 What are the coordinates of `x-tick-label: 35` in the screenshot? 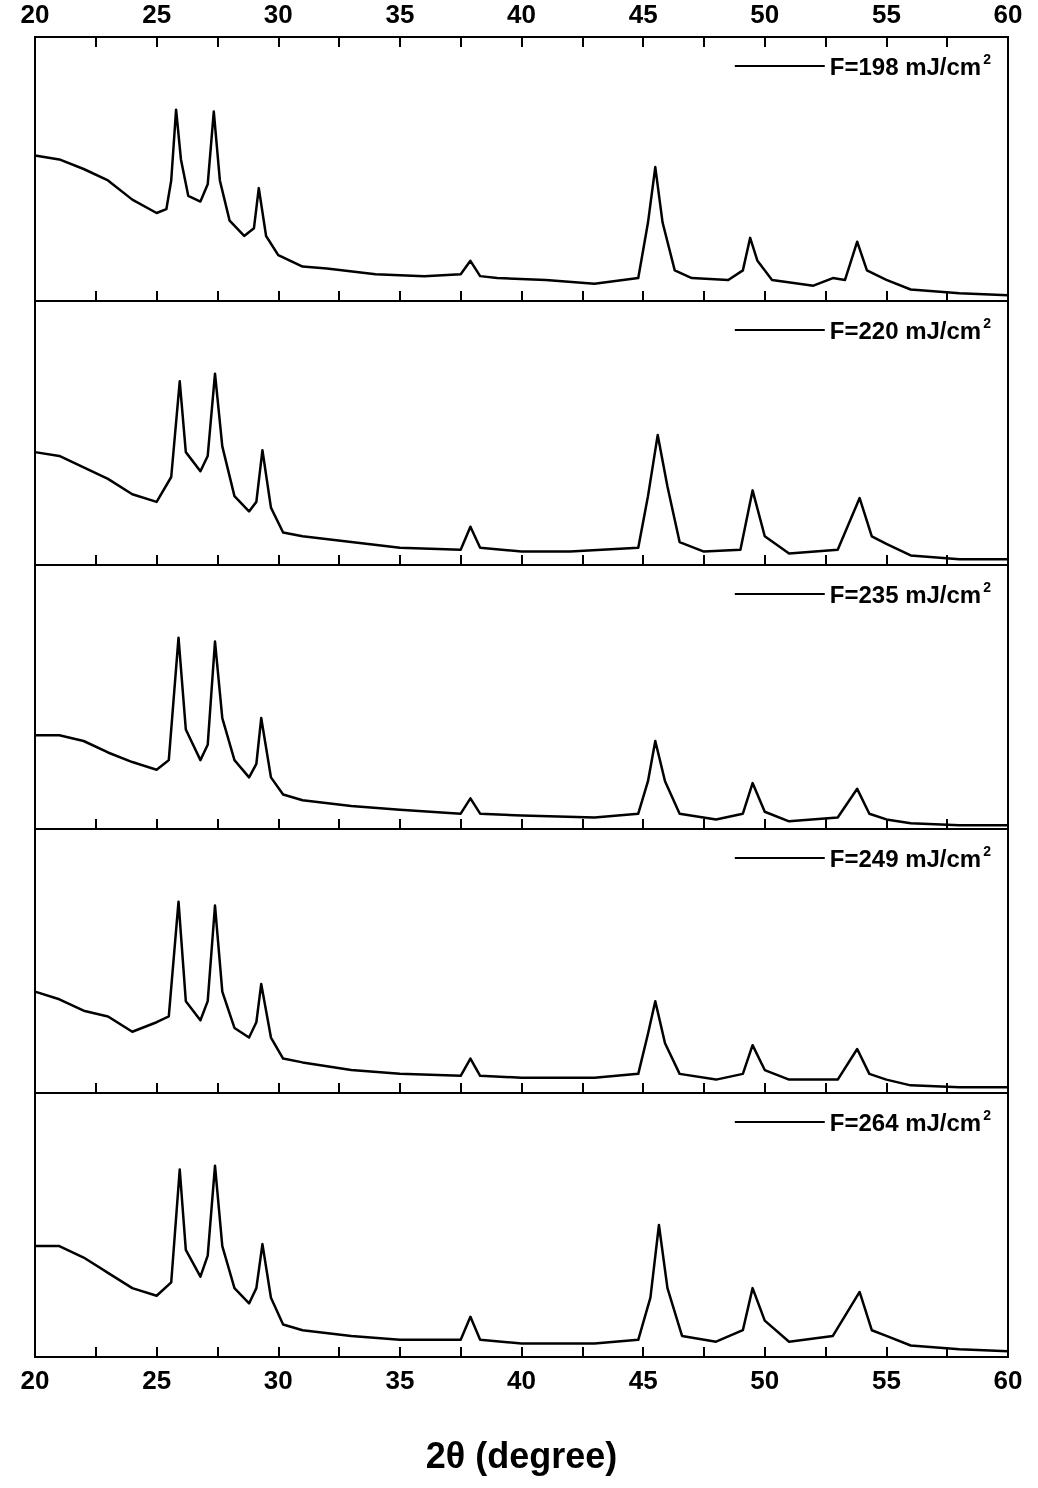 It's located at (400, 1380).